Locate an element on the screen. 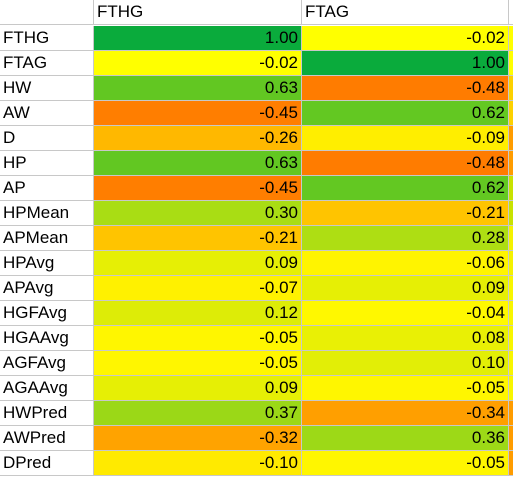 The width and height of the screenshot is (513, 478). table-row: AWPred -0.32 0.36 is located at coordinates (256, 438).